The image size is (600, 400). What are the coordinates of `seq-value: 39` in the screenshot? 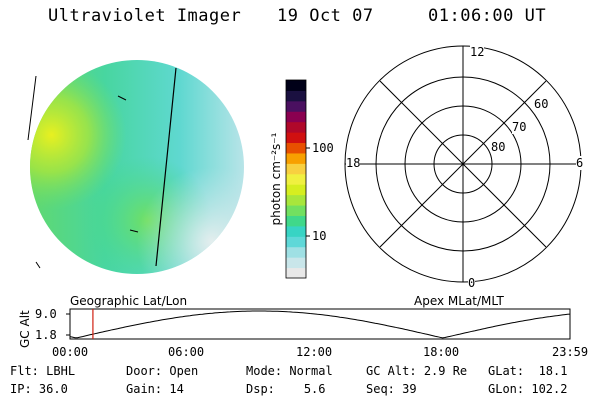 It's located at (409, 389).